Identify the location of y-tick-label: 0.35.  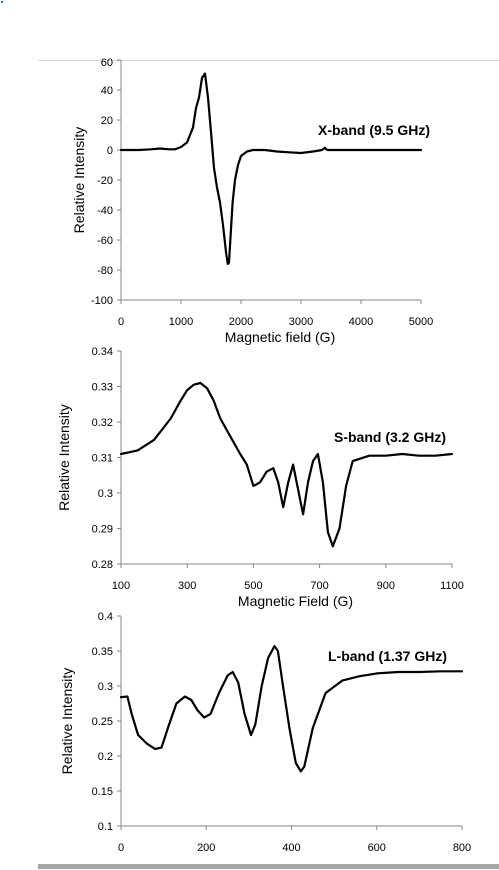
(102, 652).